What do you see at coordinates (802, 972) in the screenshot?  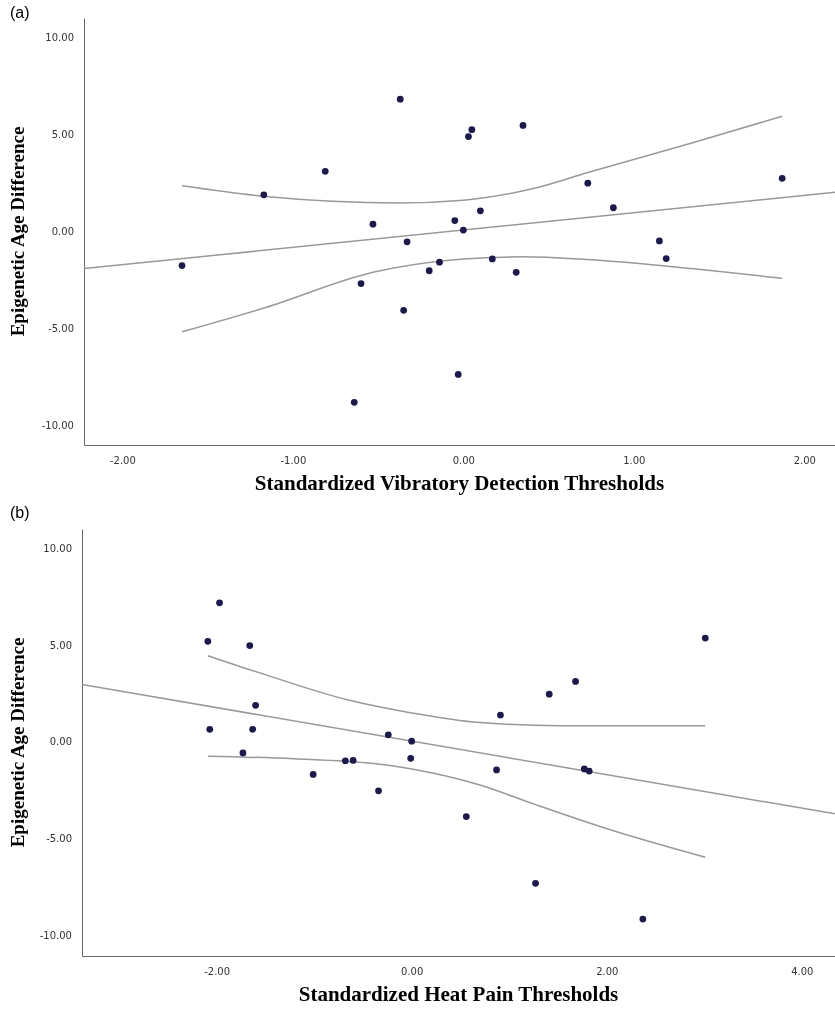 I see `x-tick-label: 4.00` at bounding box center [802, 972].